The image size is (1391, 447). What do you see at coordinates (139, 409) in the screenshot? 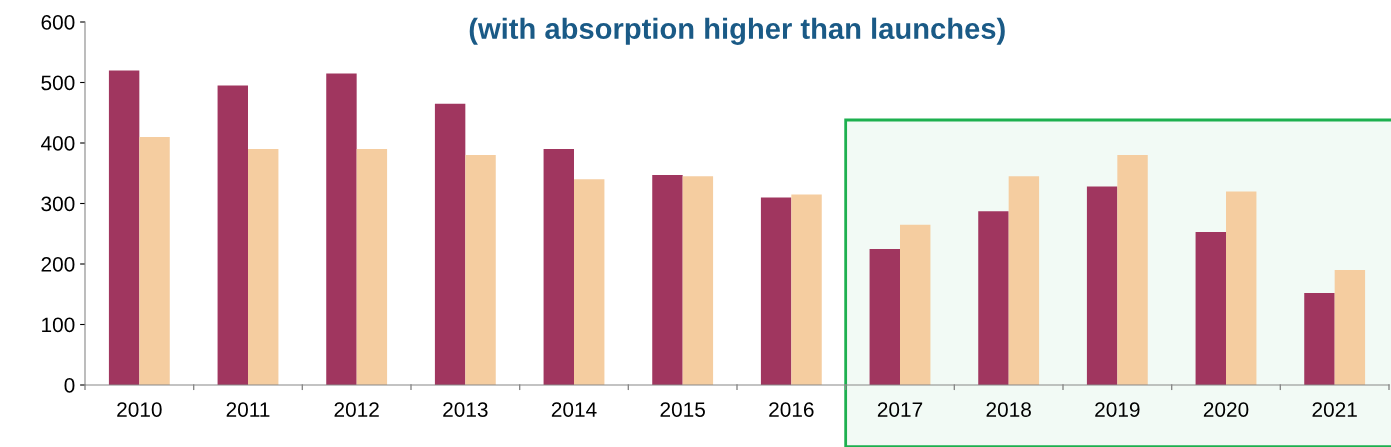
I see `x-tick-label: 2010` at bounding box center [139, 409].